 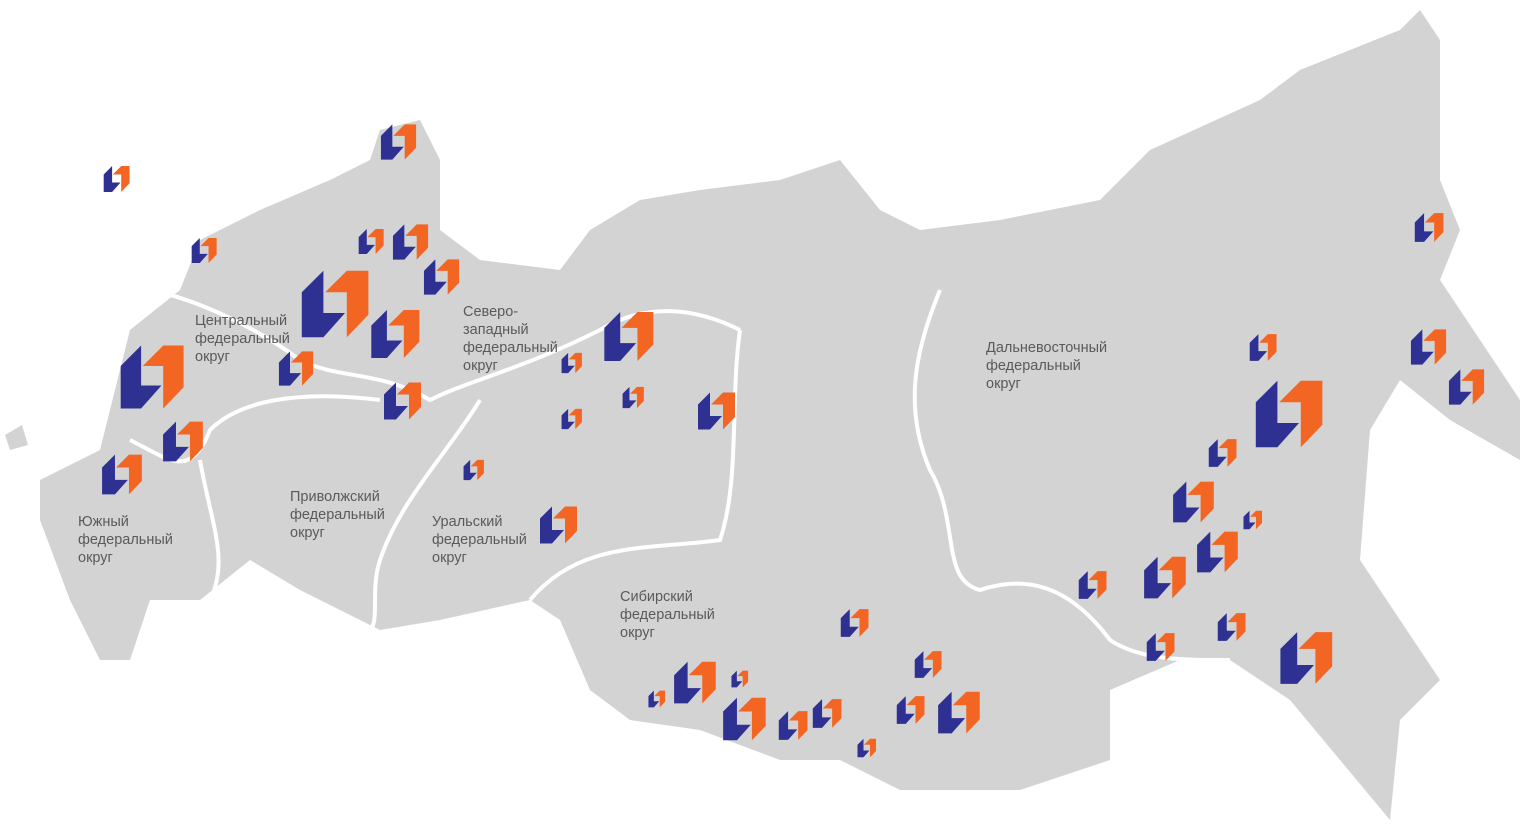 I want to click on district-label-northwest: Северо- западный федеральный округ, so click(x=510, y=339).